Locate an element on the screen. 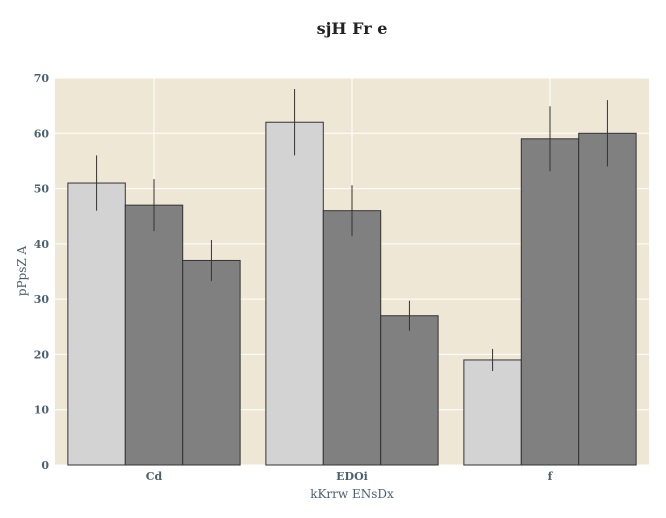 The width and height of the screenshot is (666, 518). y-tick-label: 70 is located at coordinates (42, 78).